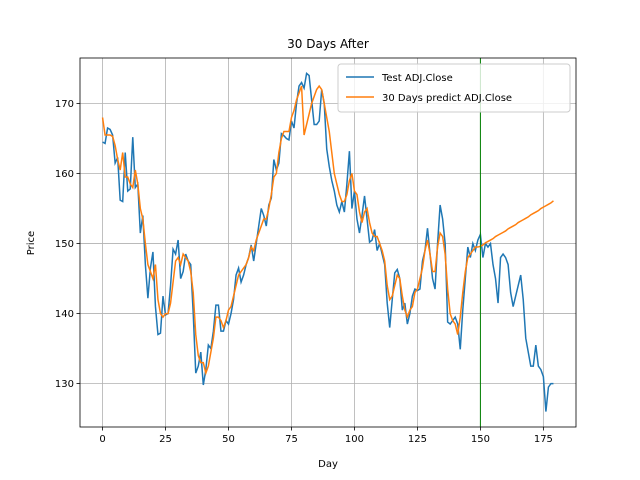 This screenshot has height=480, width=640. I want to click on x-tick-label: 50, so click(228, 439).